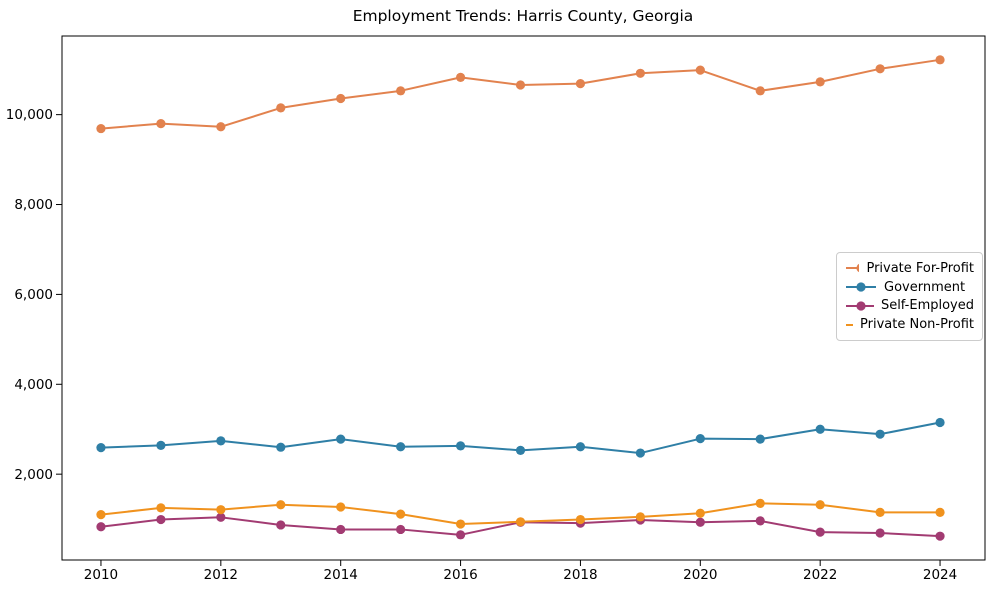 This screenshot has width=1000, height=600. Describe the element at coordinates (640, 73) in the screenshot. I see `data-point-private-for-profit-2019` at that location.